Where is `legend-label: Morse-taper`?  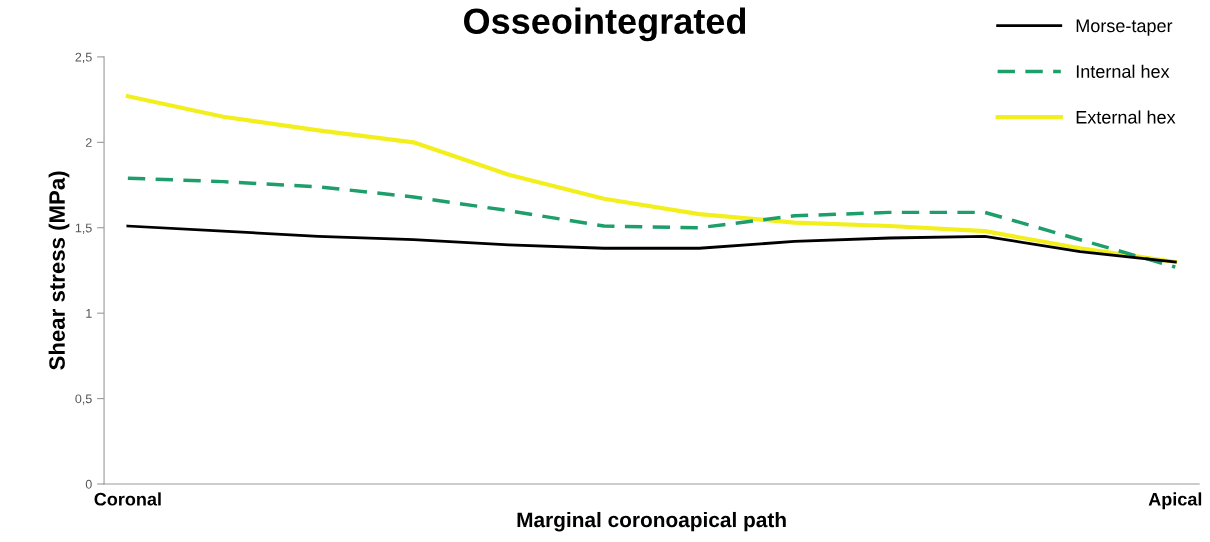 legend-label: Morse-taper is located at coordinates (1124, 27).